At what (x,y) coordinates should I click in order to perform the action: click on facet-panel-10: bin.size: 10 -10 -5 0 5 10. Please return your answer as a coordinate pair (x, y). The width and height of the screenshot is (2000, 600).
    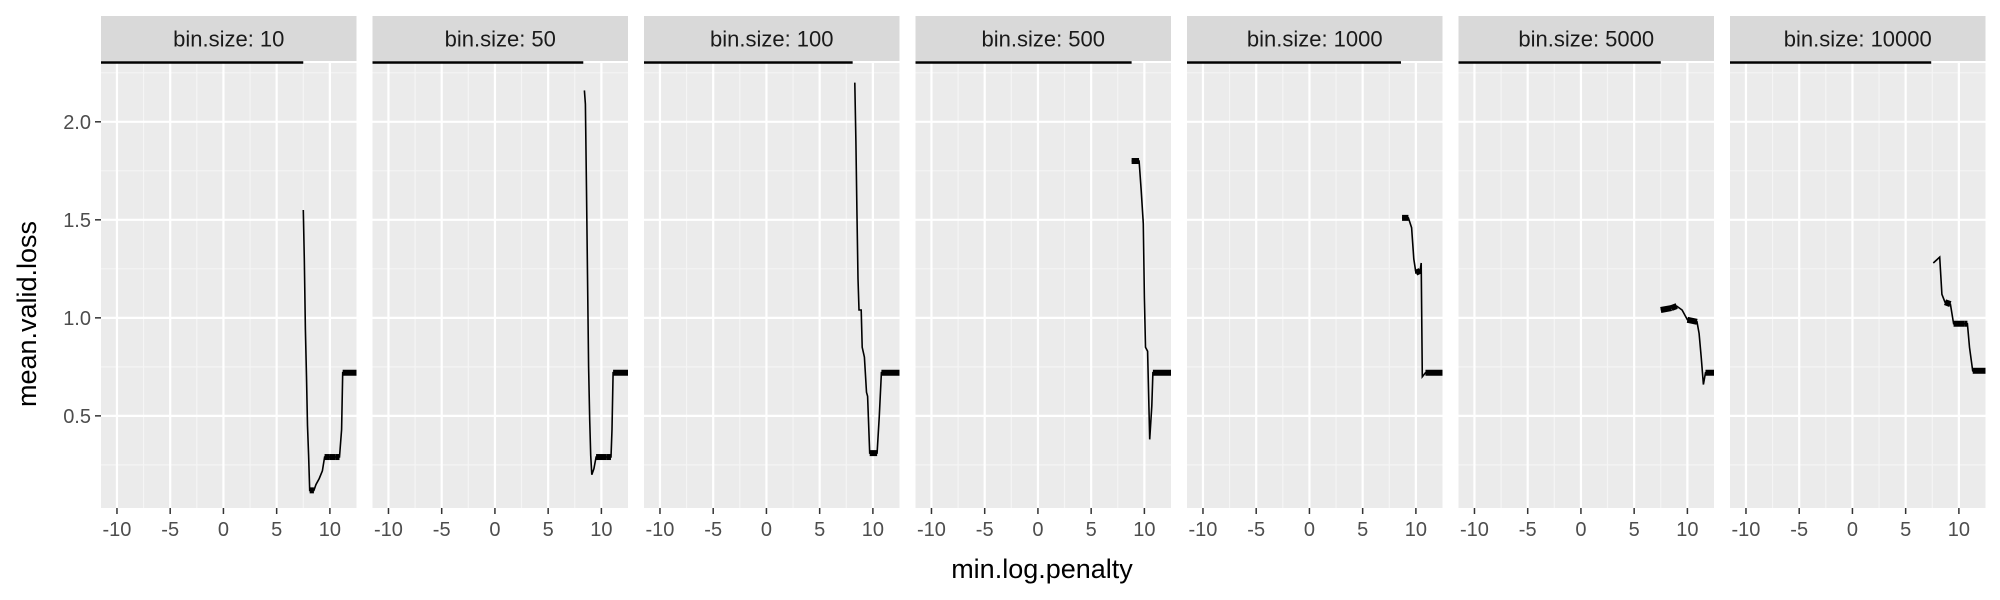
    Looking at the image, I should click on (229, 278).